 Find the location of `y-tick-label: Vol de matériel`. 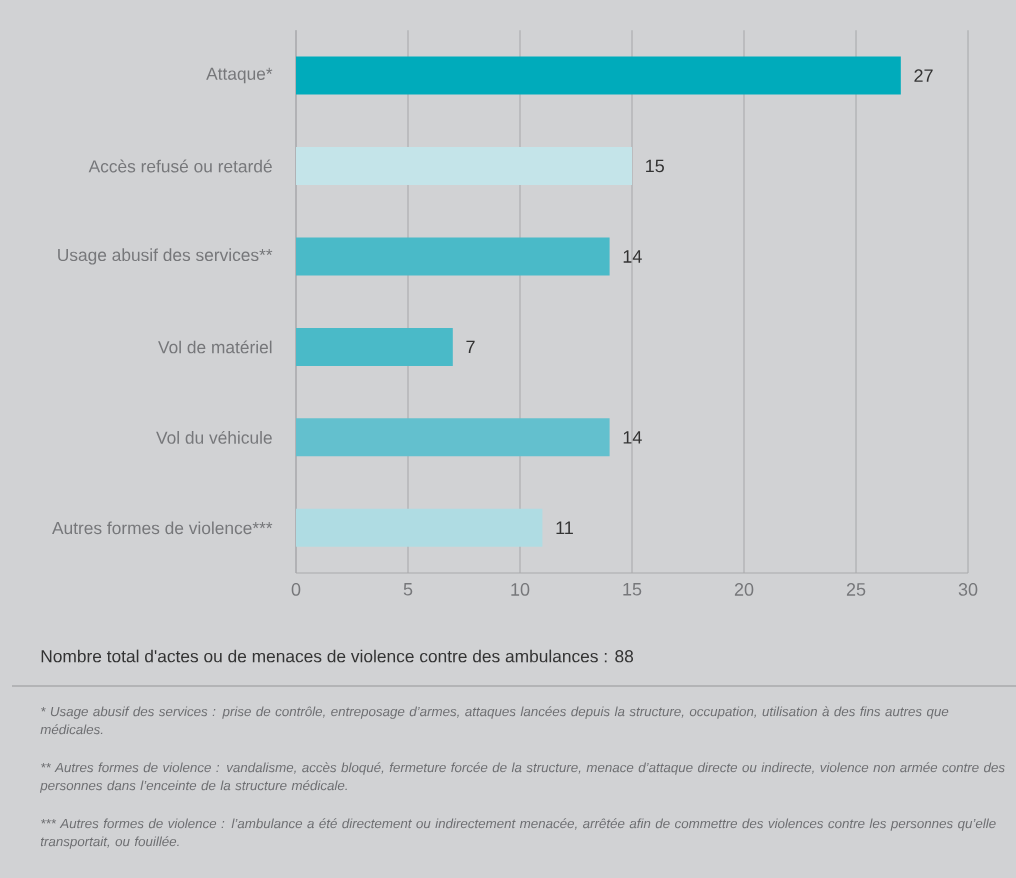

y-tick-label: Vol de matériel is located at coordinates (215, 347).